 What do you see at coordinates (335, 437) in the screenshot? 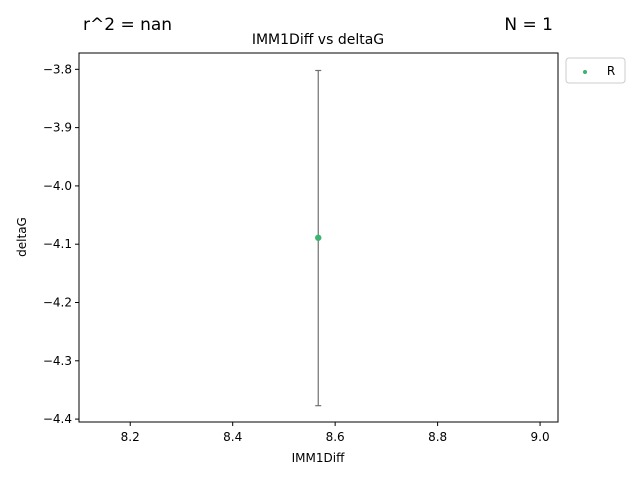
I see `x-tick-label: 8.6` at bounding box center [335, 437].